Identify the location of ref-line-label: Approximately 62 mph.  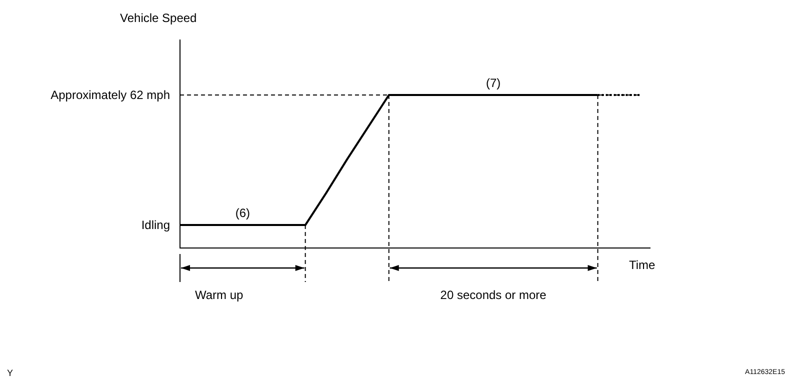
(110, 95).